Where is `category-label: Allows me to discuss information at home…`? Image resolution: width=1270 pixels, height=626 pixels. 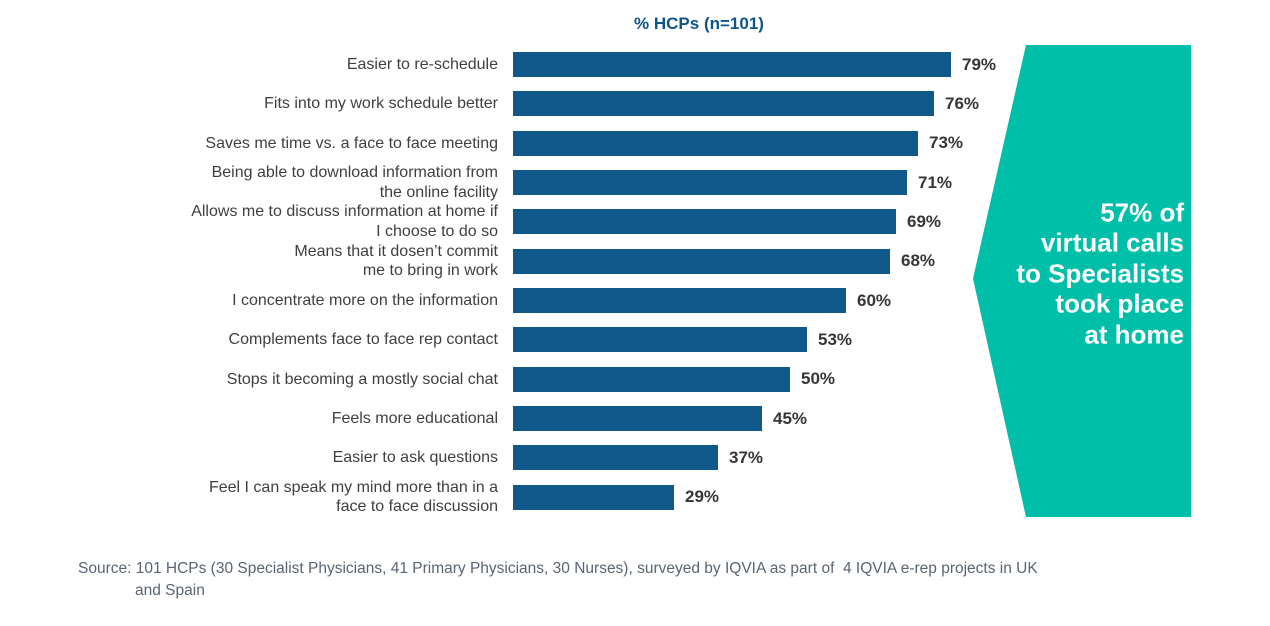
category-label: Allows me to discuss information at home… is located at coordinates (344, 221).